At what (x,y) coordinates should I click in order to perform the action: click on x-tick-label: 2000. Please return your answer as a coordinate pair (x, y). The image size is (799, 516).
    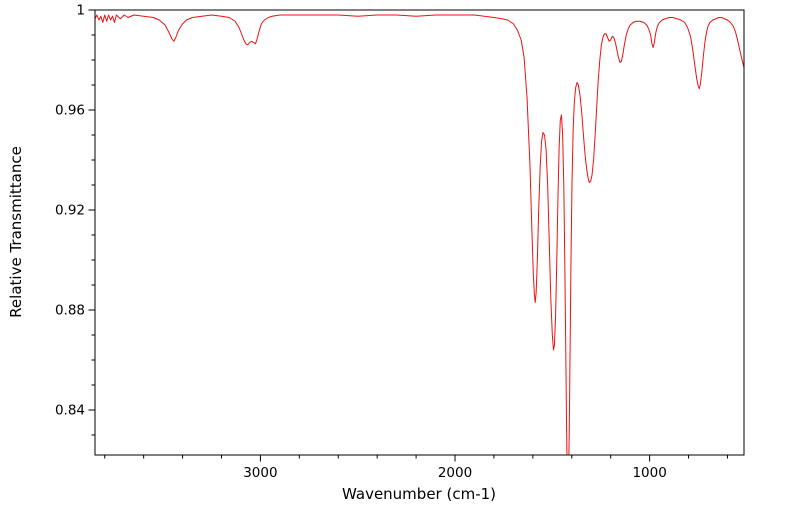
    Looking at the image, I should click on (455, 473).